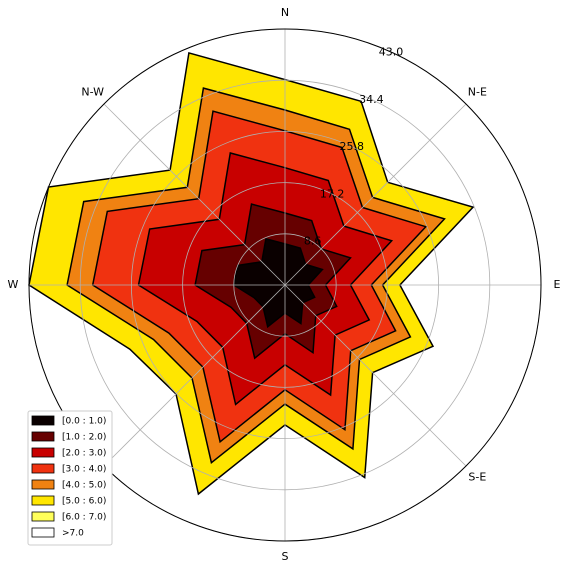 This screenshot has height=569, width=568. I want to click on legend-label: [6.0 : 7.0), so click(84, 518).